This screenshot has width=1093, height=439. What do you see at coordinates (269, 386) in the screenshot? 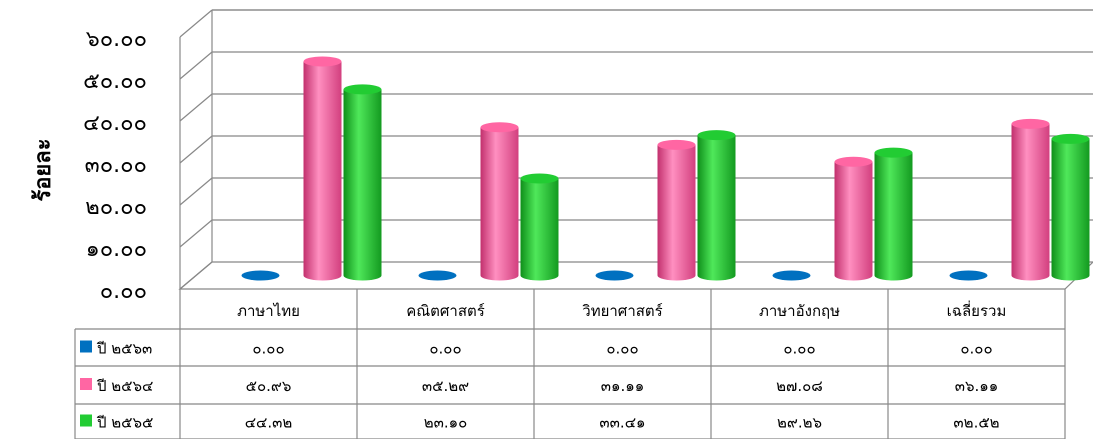
I see `data-label: ๕๐.๙๖` at bounding box center [269, 386].